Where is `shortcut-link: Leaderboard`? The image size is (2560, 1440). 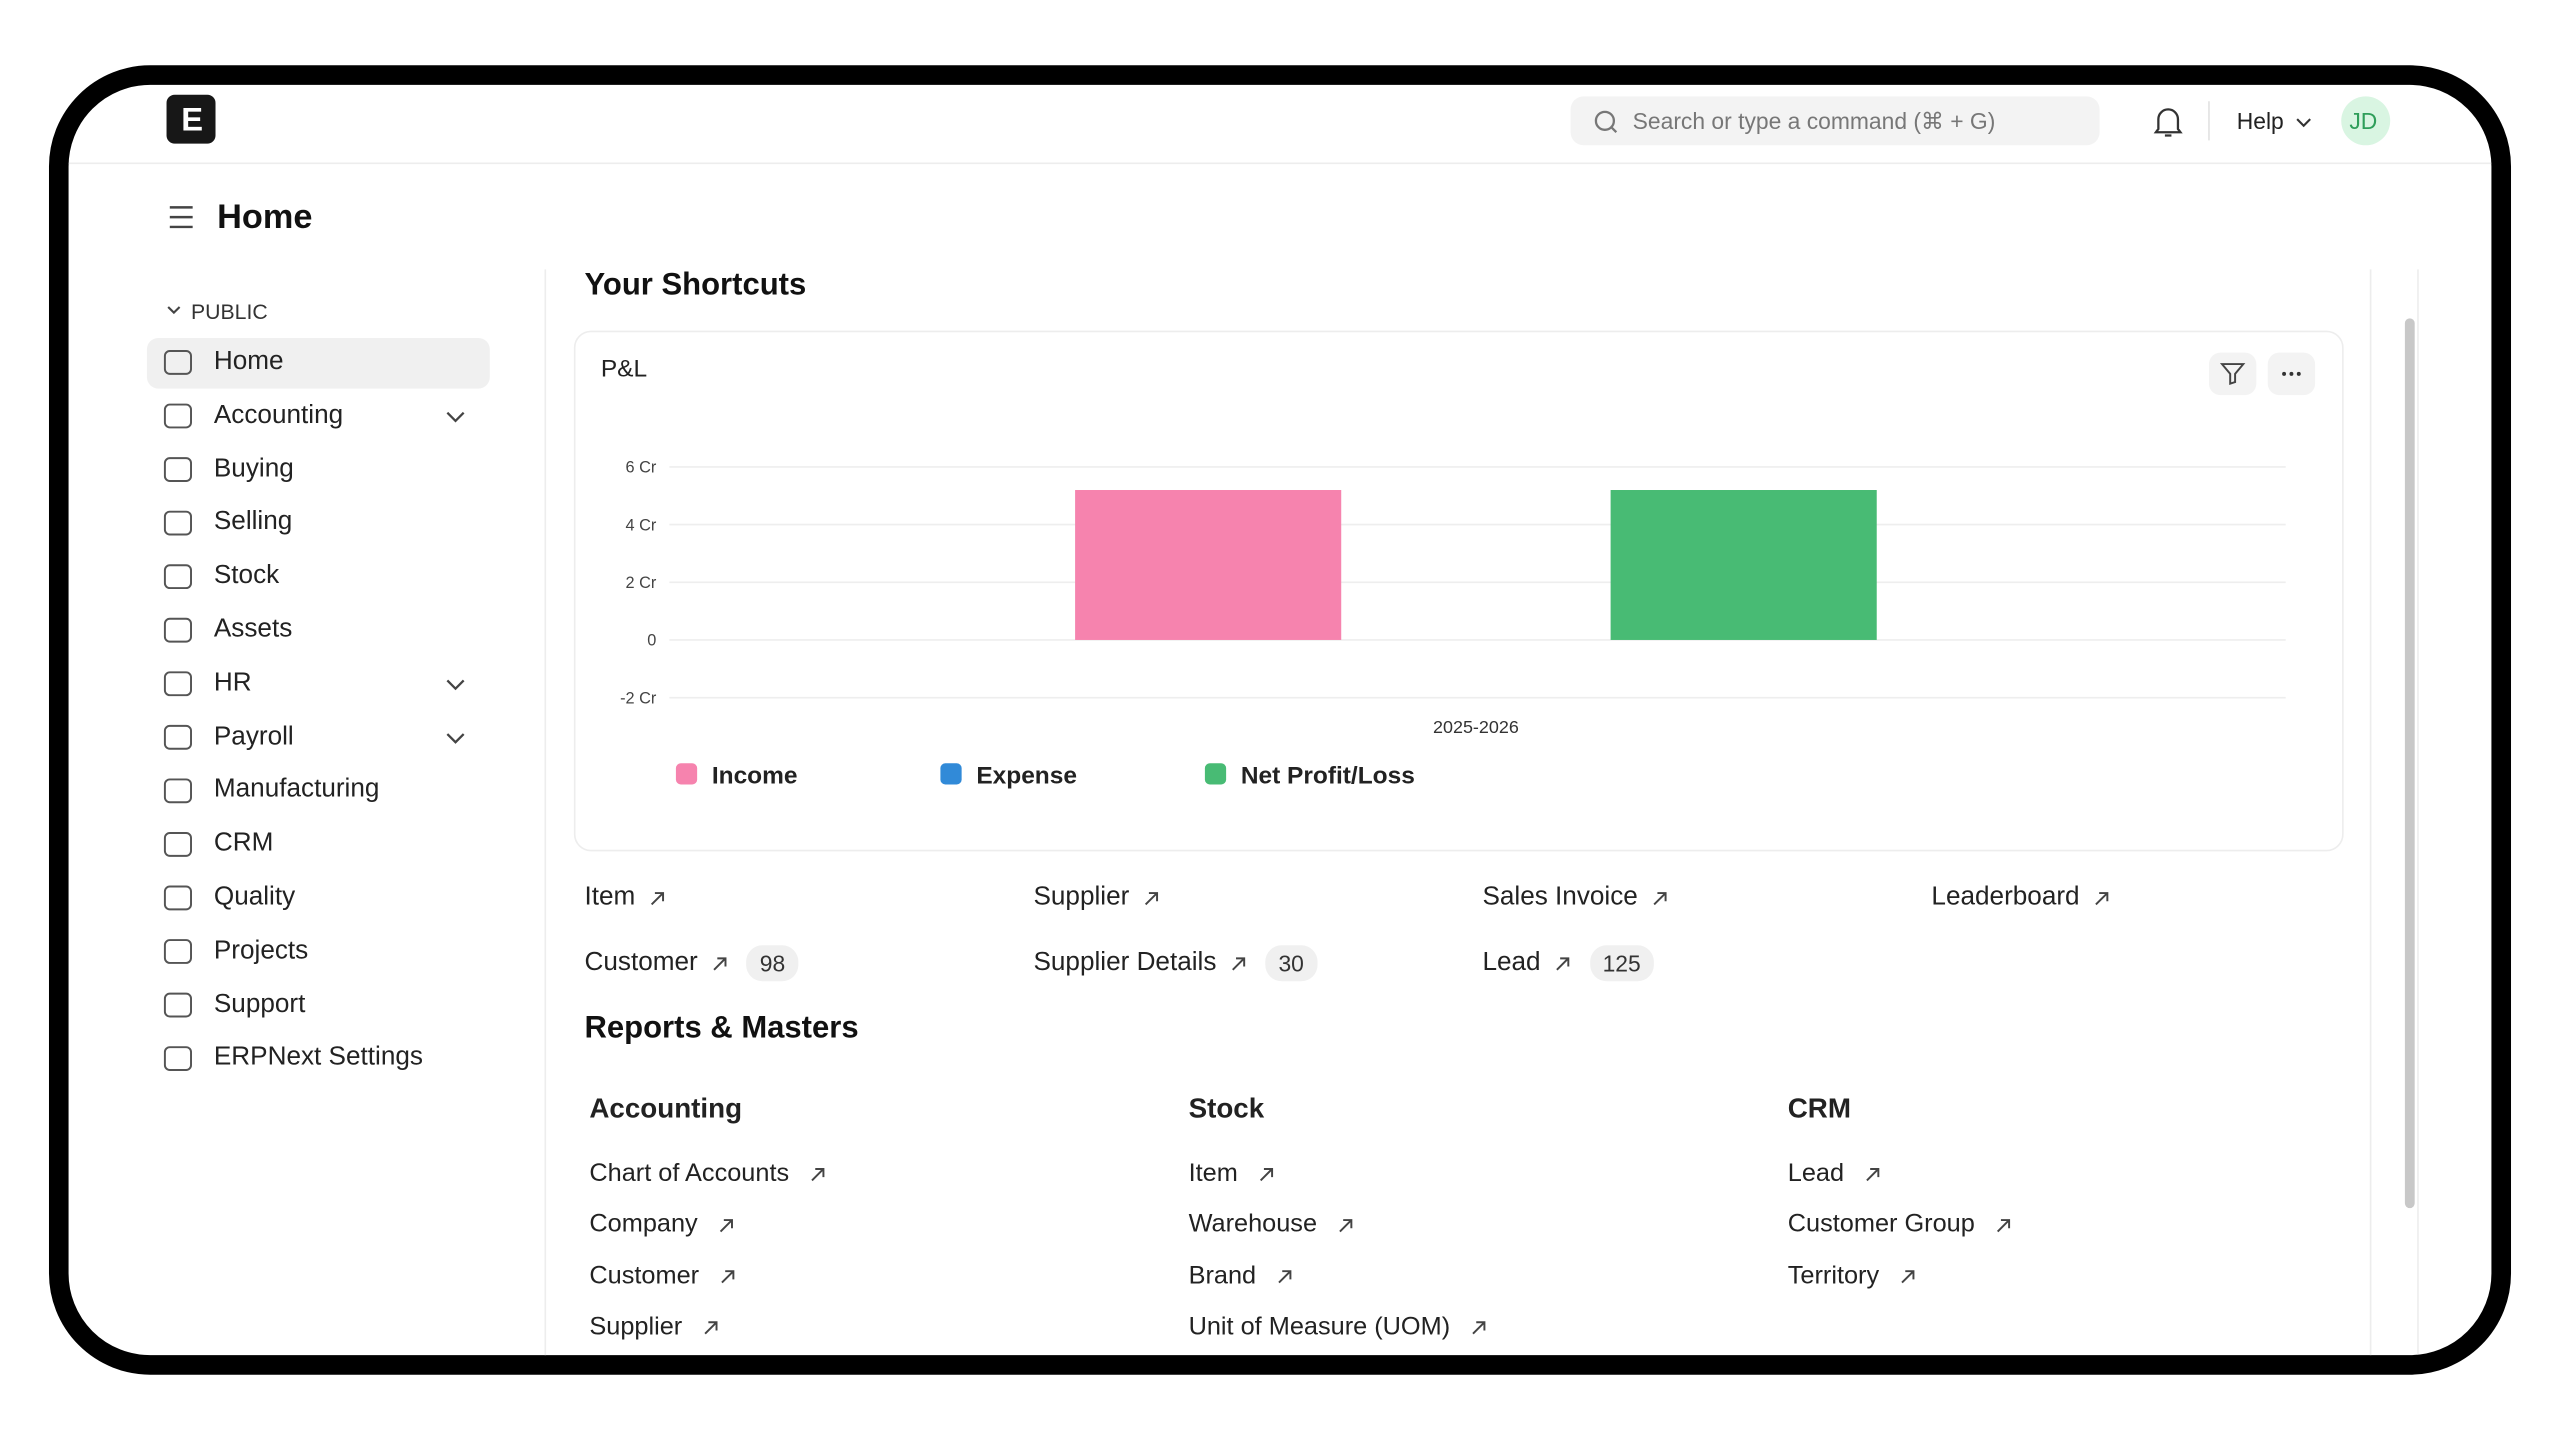
shortcut-link: Leaderboard is located at coordinates (2005, 897).